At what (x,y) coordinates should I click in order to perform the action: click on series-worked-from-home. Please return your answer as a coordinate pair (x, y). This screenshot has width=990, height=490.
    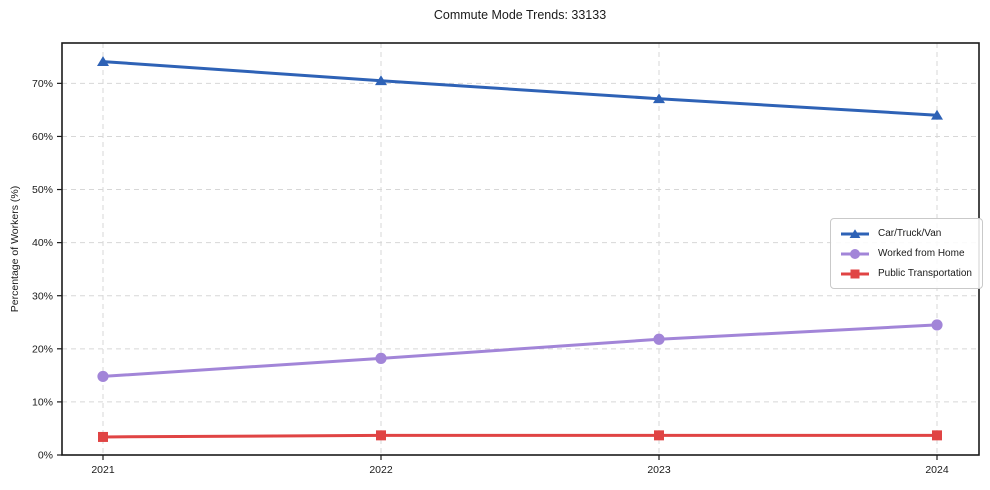
    Looking at the image, I should click on (520, 351).